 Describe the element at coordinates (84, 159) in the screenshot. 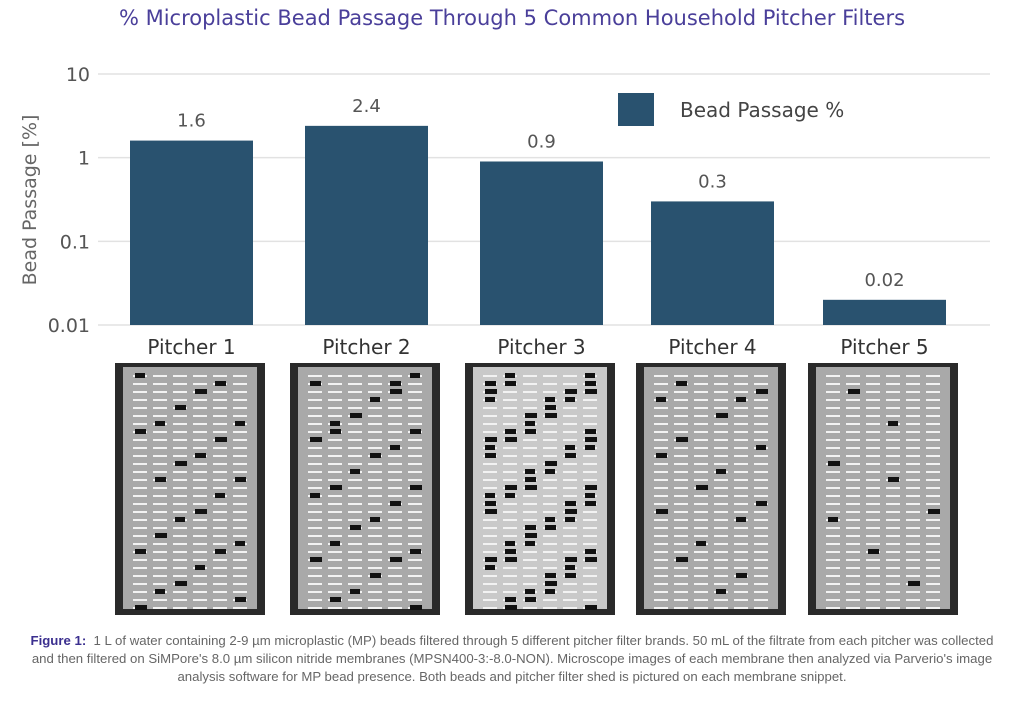

I see `y-tick-label: 1` at that location.